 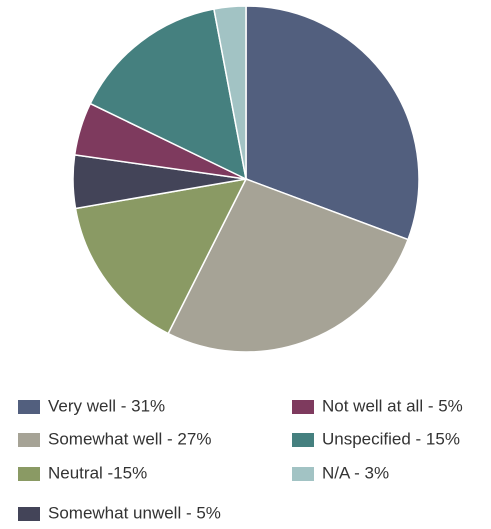 I want to click on legend-label: Neutral -15%, so click(x=97, y=472).